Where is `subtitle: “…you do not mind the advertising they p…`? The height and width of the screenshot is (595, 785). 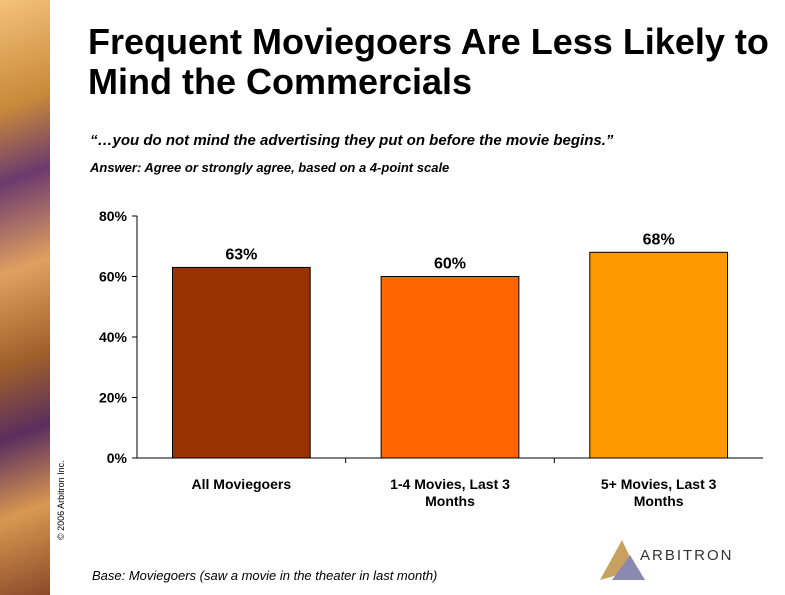
subtitle: “…you do not mind the advertising they p… is located at coordinates (352, 140).